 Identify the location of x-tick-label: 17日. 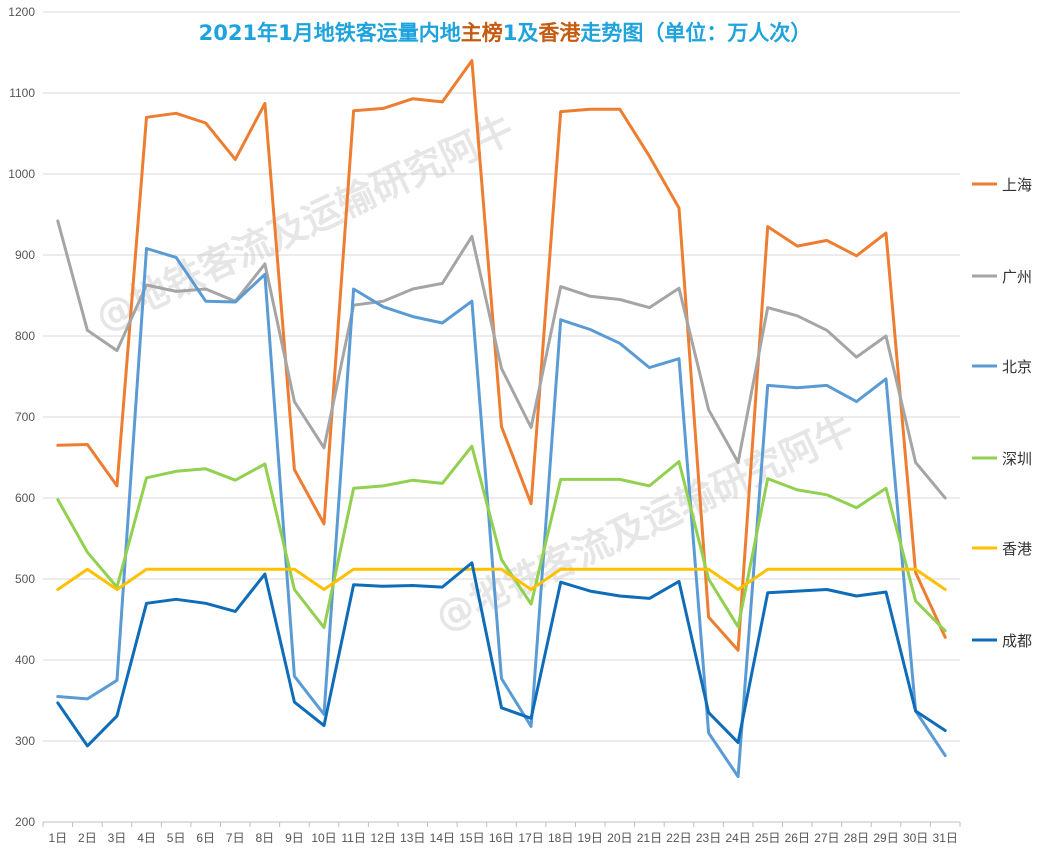
(530, 838).